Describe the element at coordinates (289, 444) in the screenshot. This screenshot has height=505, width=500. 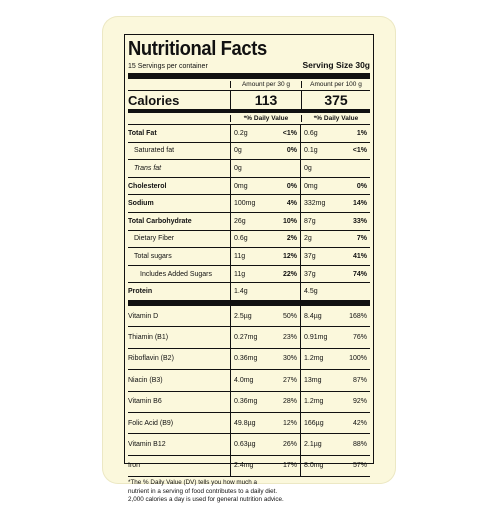
I see `daily-value-per-serving: 26%` at that location.